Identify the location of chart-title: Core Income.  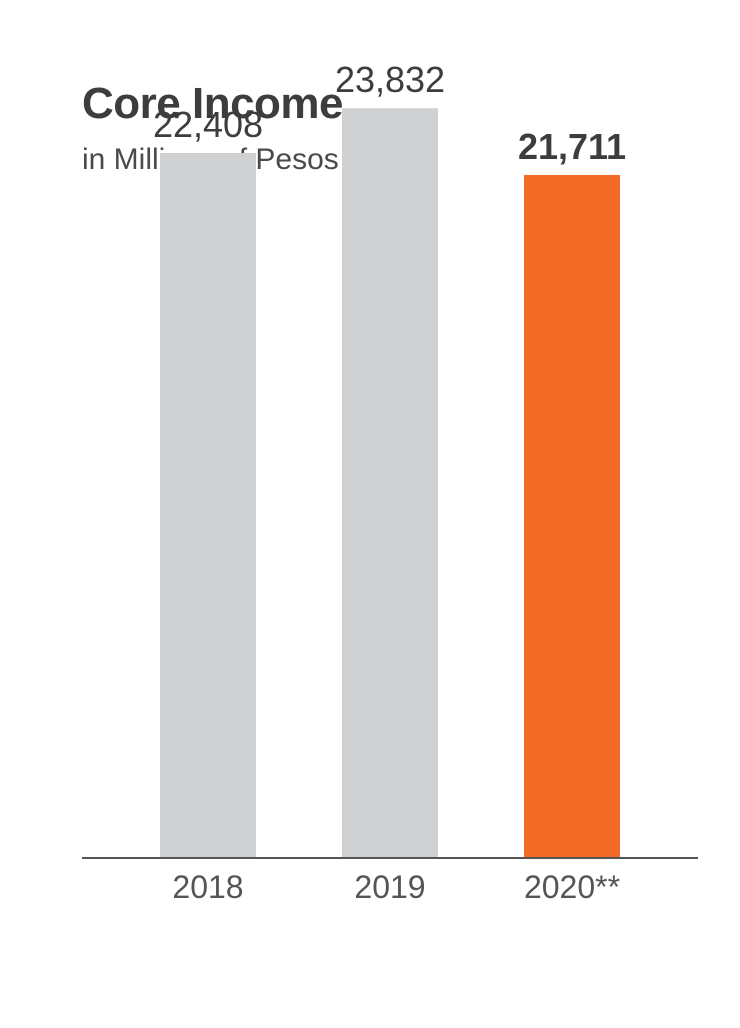
(213, 103).